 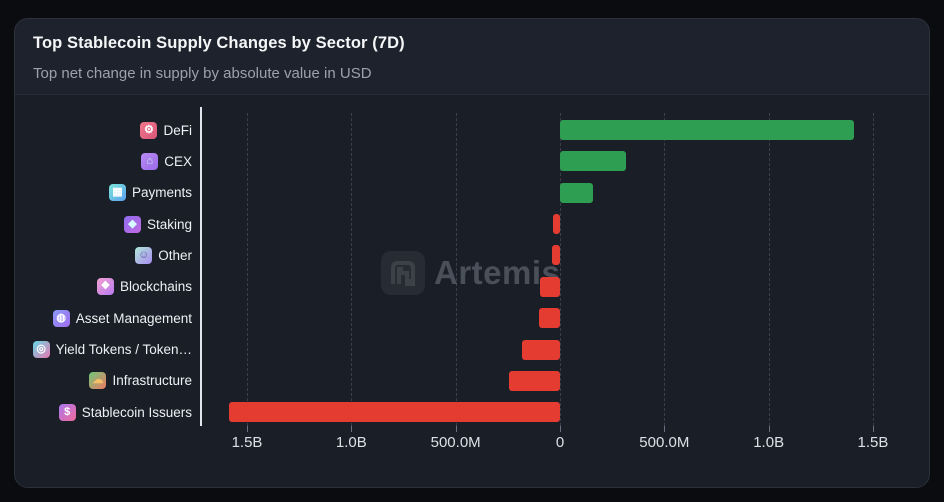 I want to click on bar-cex, so click(x=593, y=161).